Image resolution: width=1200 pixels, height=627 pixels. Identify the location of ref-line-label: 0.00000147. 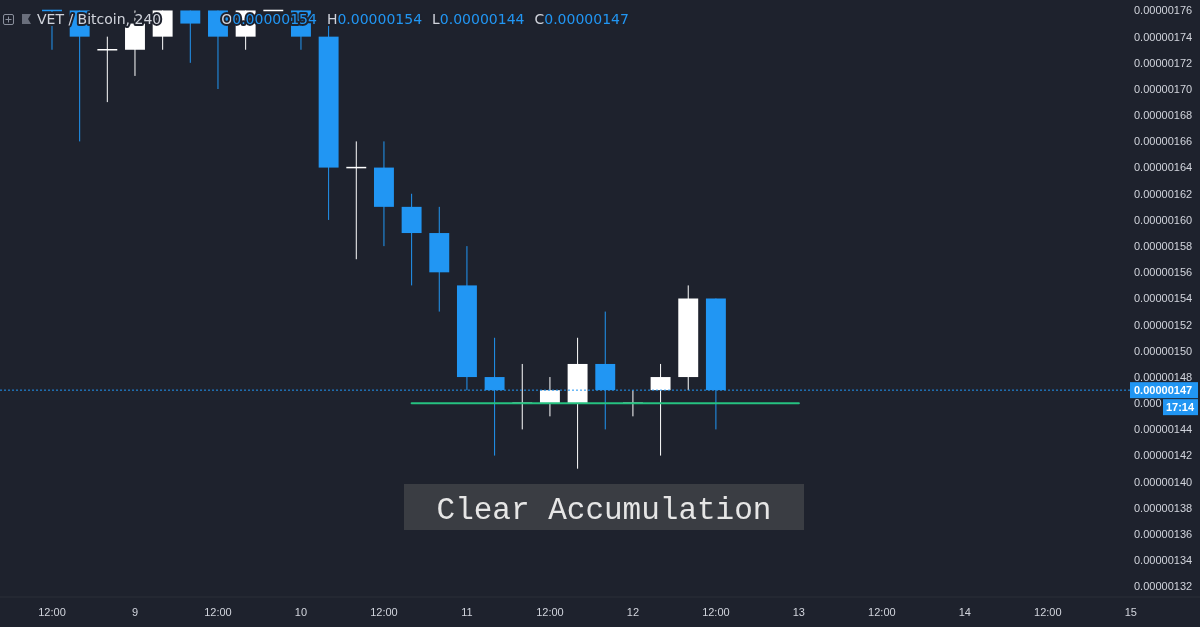
(1163, 389).